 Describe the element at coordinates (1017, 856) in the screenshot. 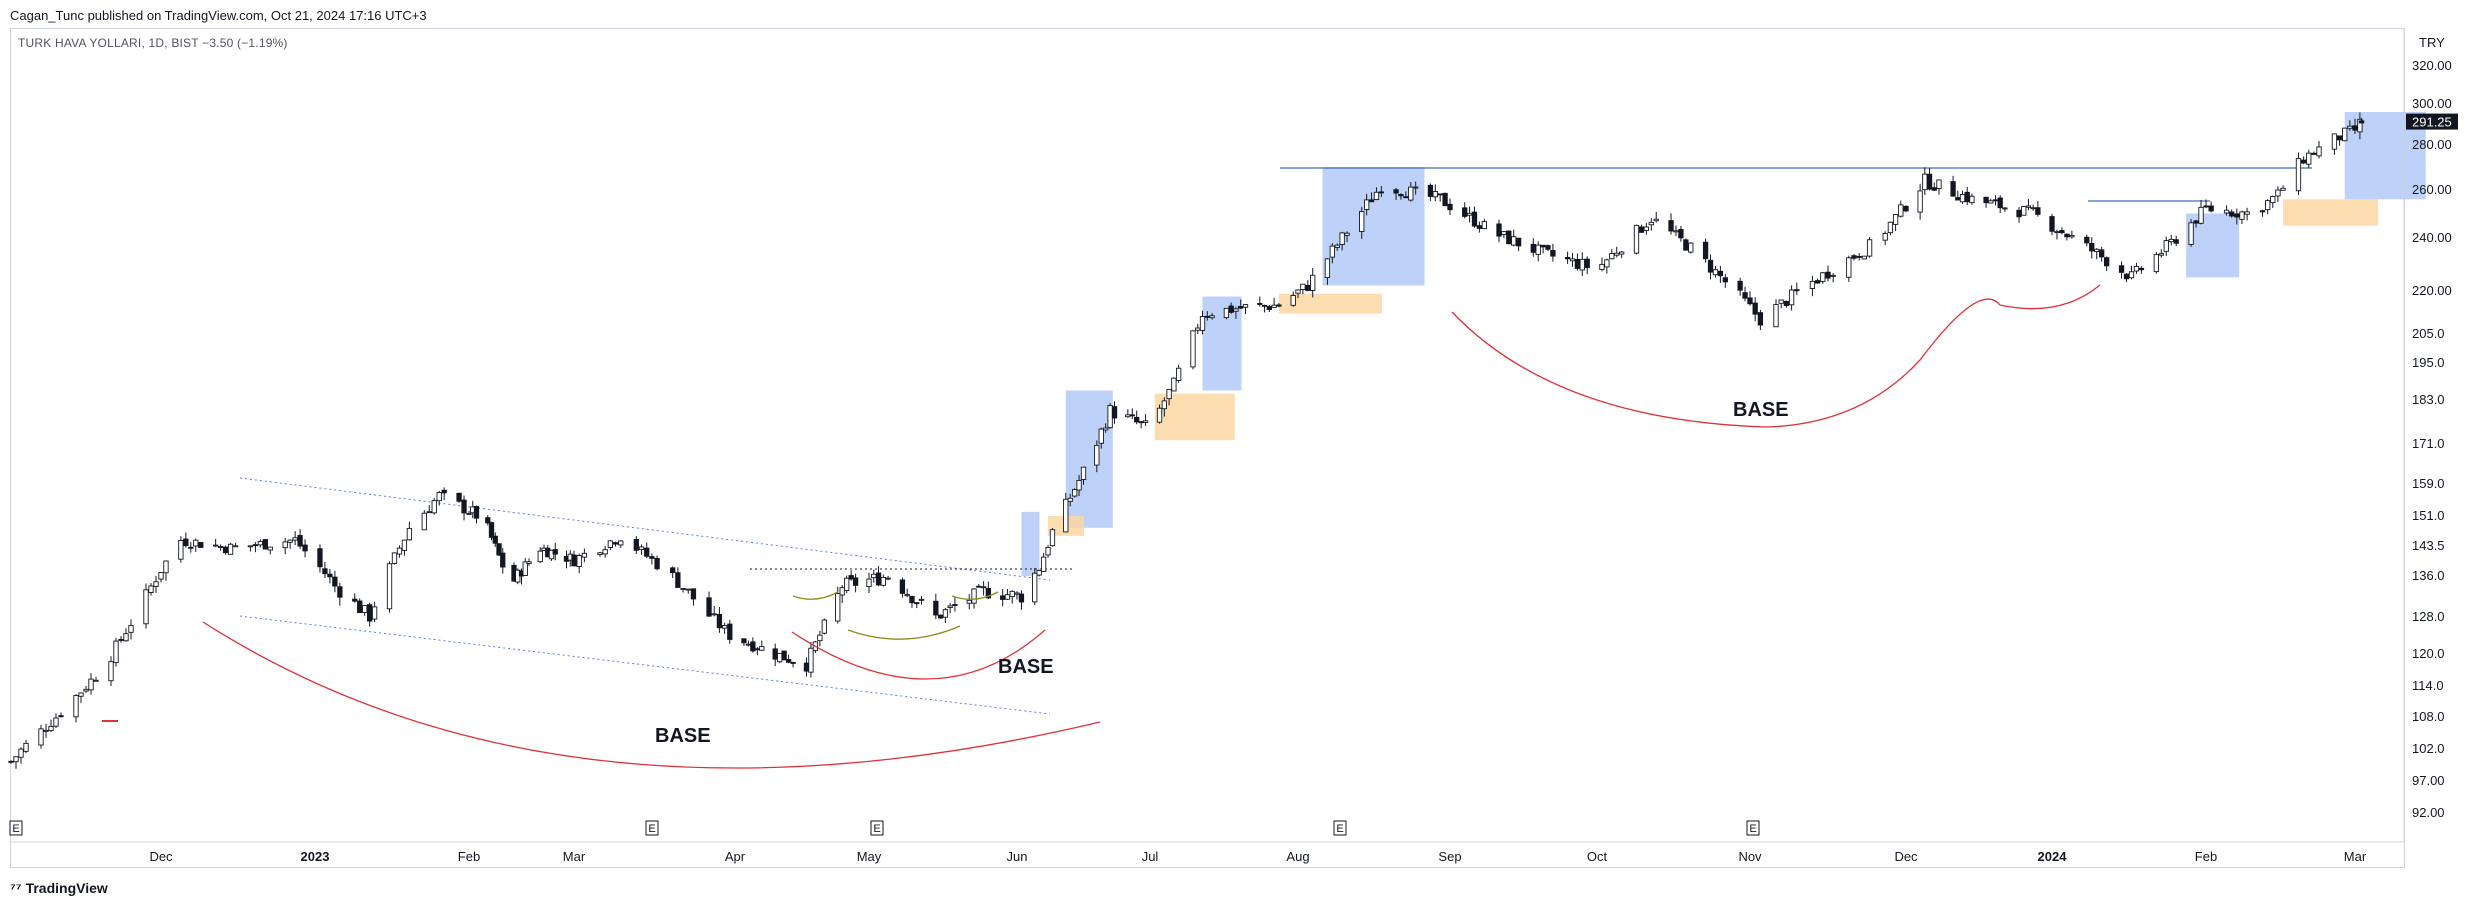

I see `time-tick-label: Jun` at that location.